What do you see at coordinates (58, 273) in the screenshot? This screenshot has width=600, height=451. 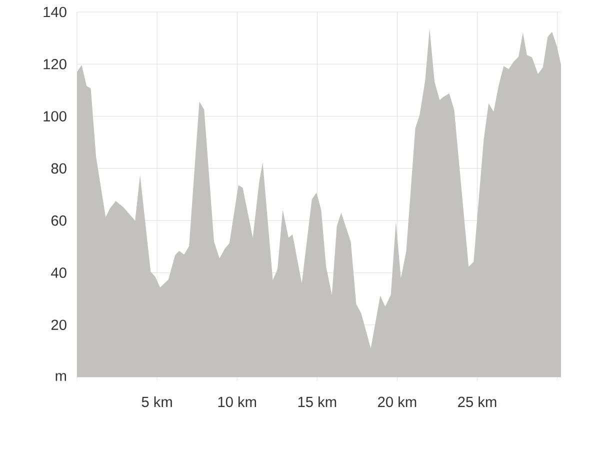 I see `y-tick-label: 40` at bounding box center [58, 273].